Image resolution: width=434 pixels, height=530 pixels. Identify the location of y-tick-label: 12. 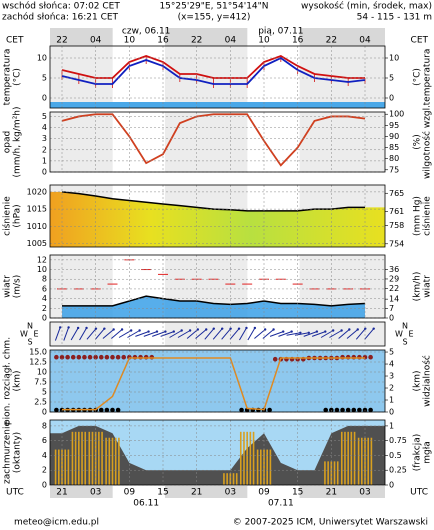
(42, 259).